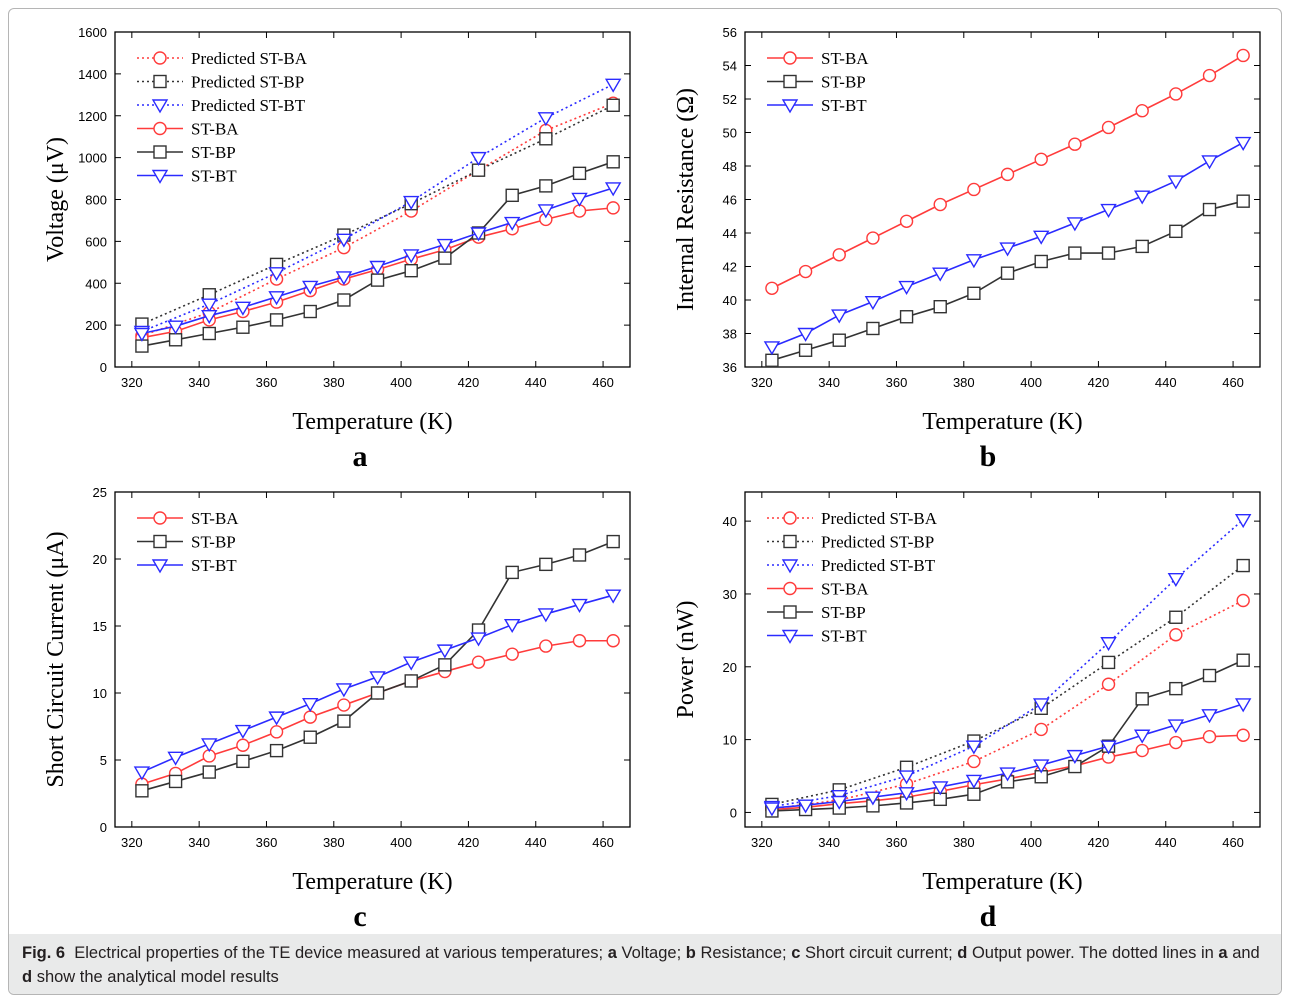 The image size is (1290, 1003). I want to click on legend-entry: ST-BA, so click(818, 589).